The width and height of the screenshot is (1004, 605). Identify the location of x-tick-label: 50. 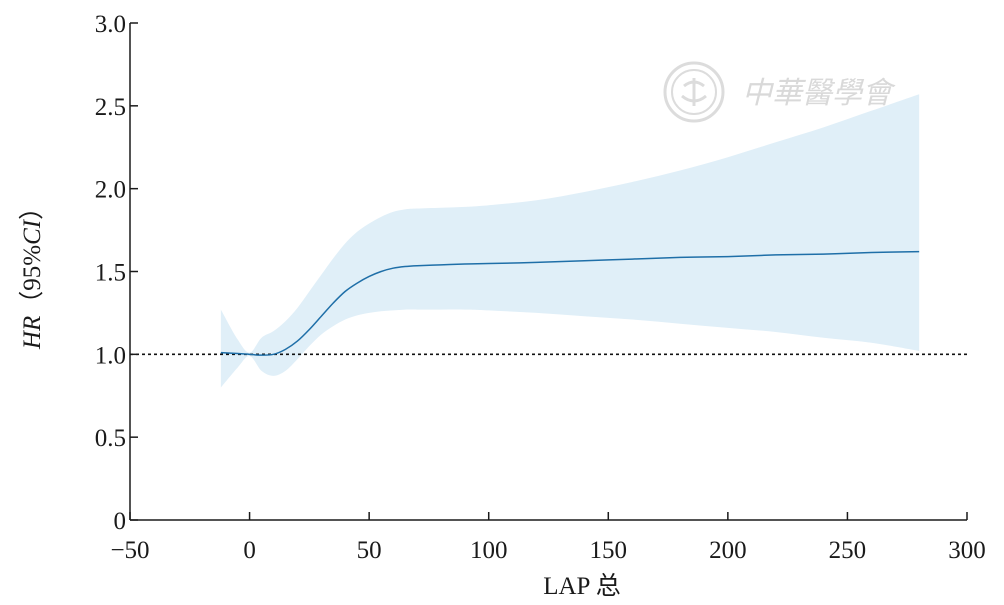
(369, 550).